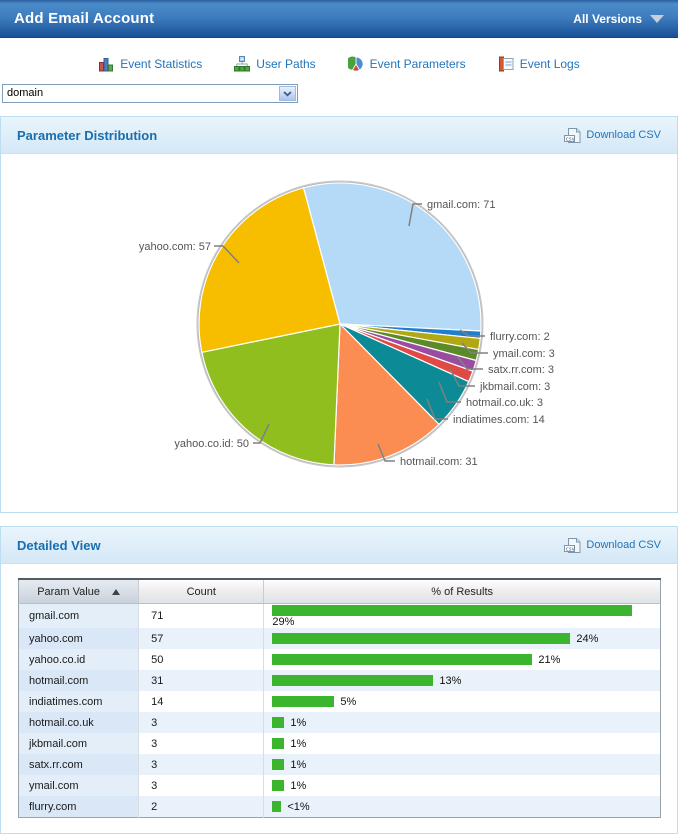 Image resolution: width=678 pixels, height=834 pixels. I want to click on table-row: flurry.com 2 <1%, so click(339, 807).